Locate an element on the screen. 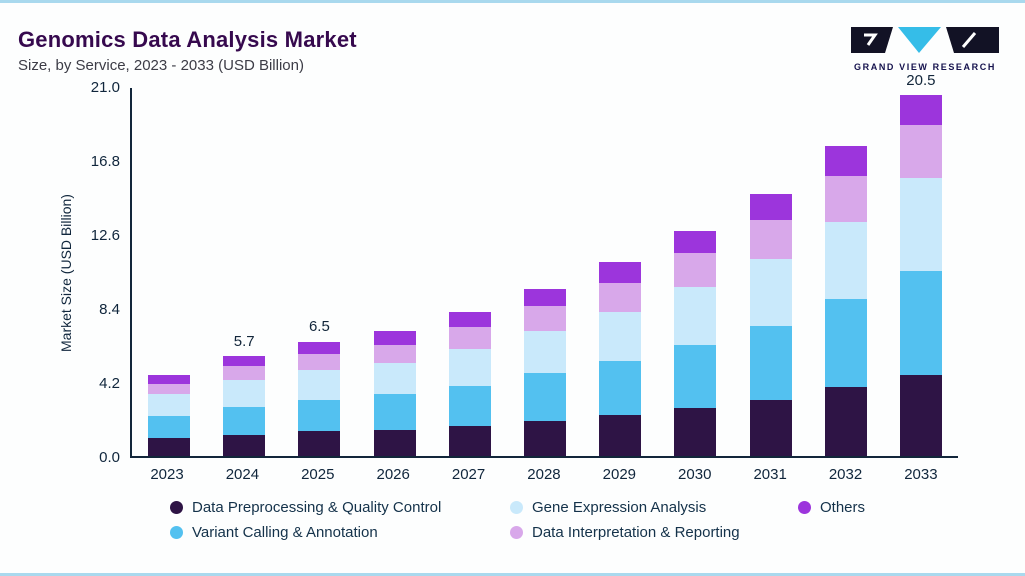 The width and height of the screenshot is (1025, 576). bar-2029 is located at coordinates (620, 272).